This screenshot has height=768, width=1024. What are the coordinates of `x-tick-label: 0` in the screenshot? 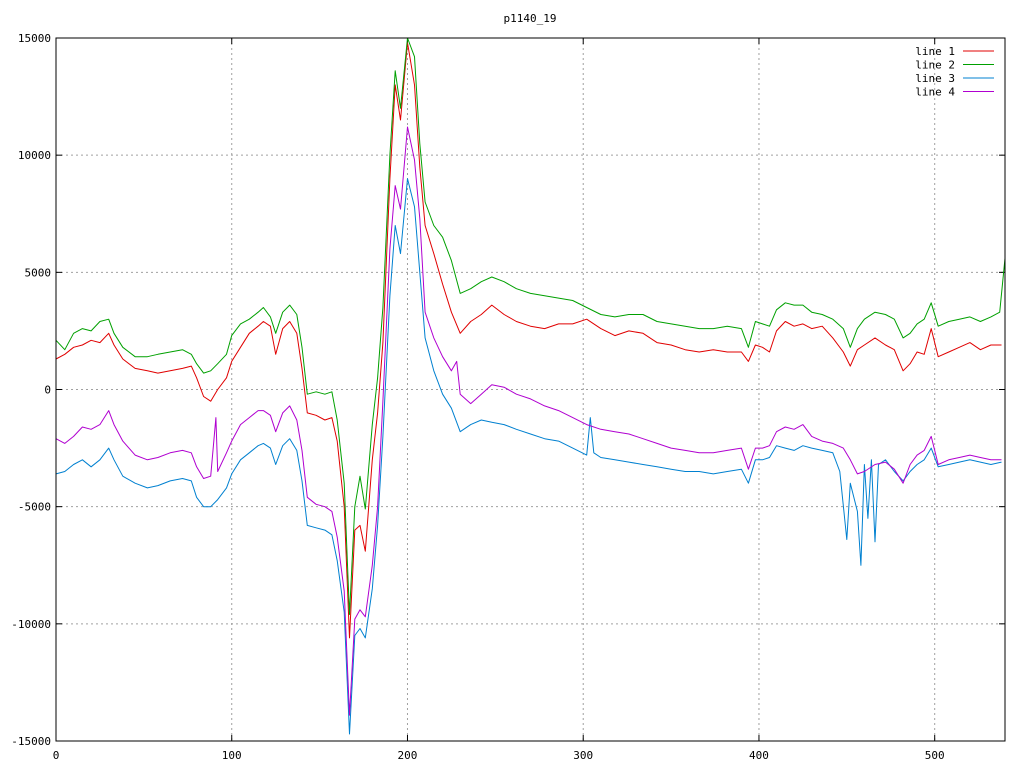 It's located at (56, 755).